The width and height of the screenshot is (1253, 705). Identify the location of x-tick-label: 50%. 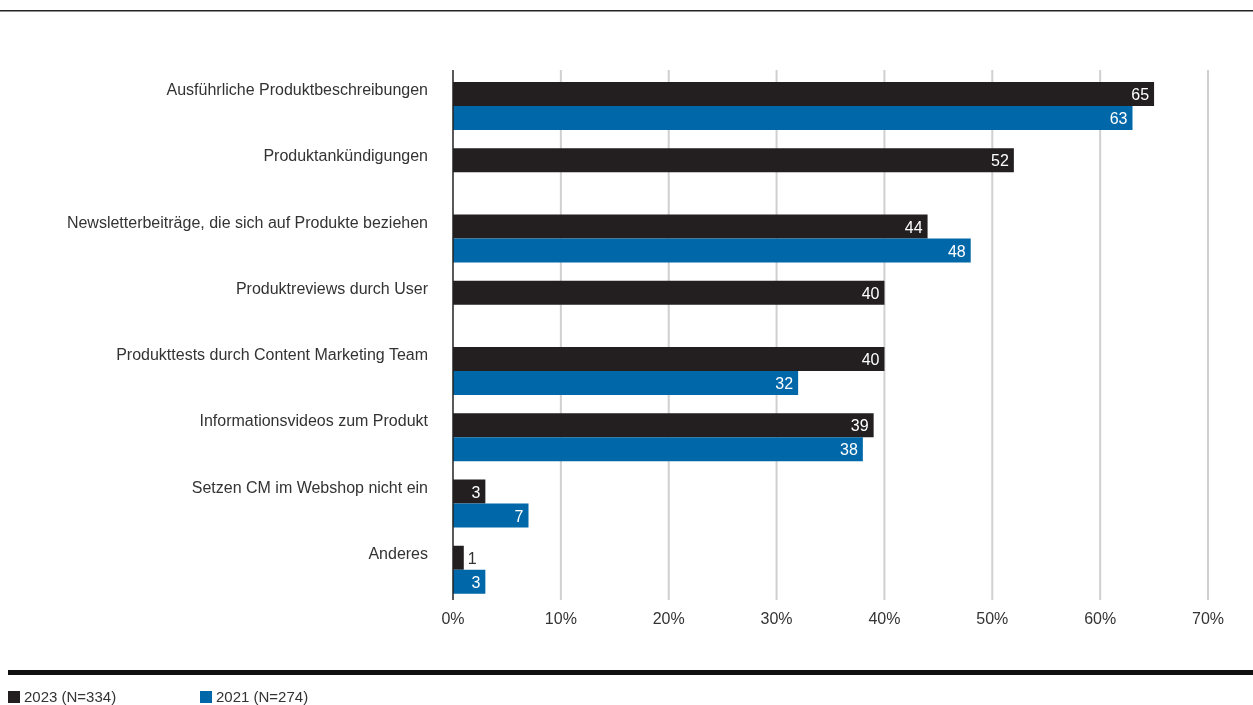
(992, 618).